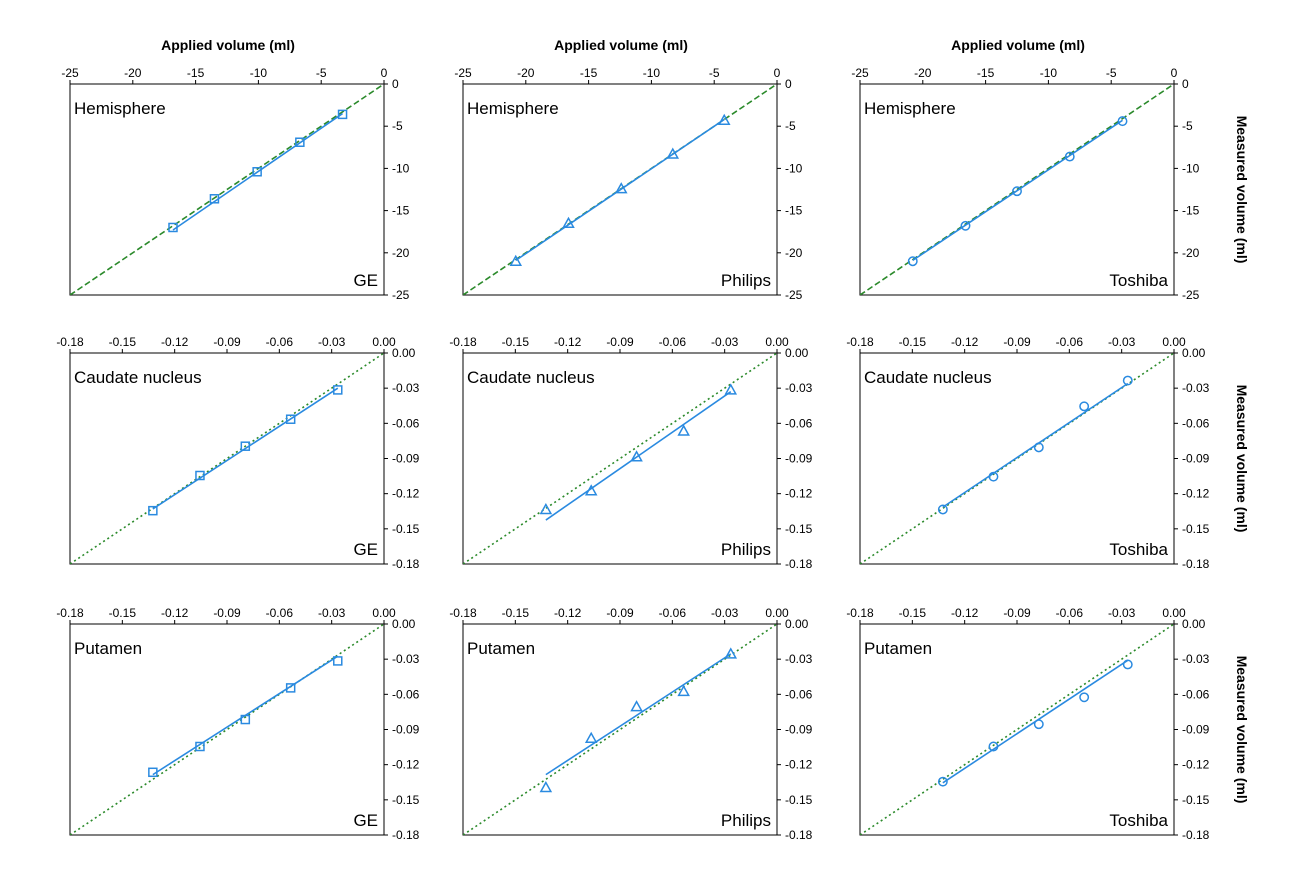 Image resolution: width=1293 pixels, height=870 pixels. Describe the element at coordinates (513, 108) in the screenshot. I see `region-label: Hemisphere` at that location.